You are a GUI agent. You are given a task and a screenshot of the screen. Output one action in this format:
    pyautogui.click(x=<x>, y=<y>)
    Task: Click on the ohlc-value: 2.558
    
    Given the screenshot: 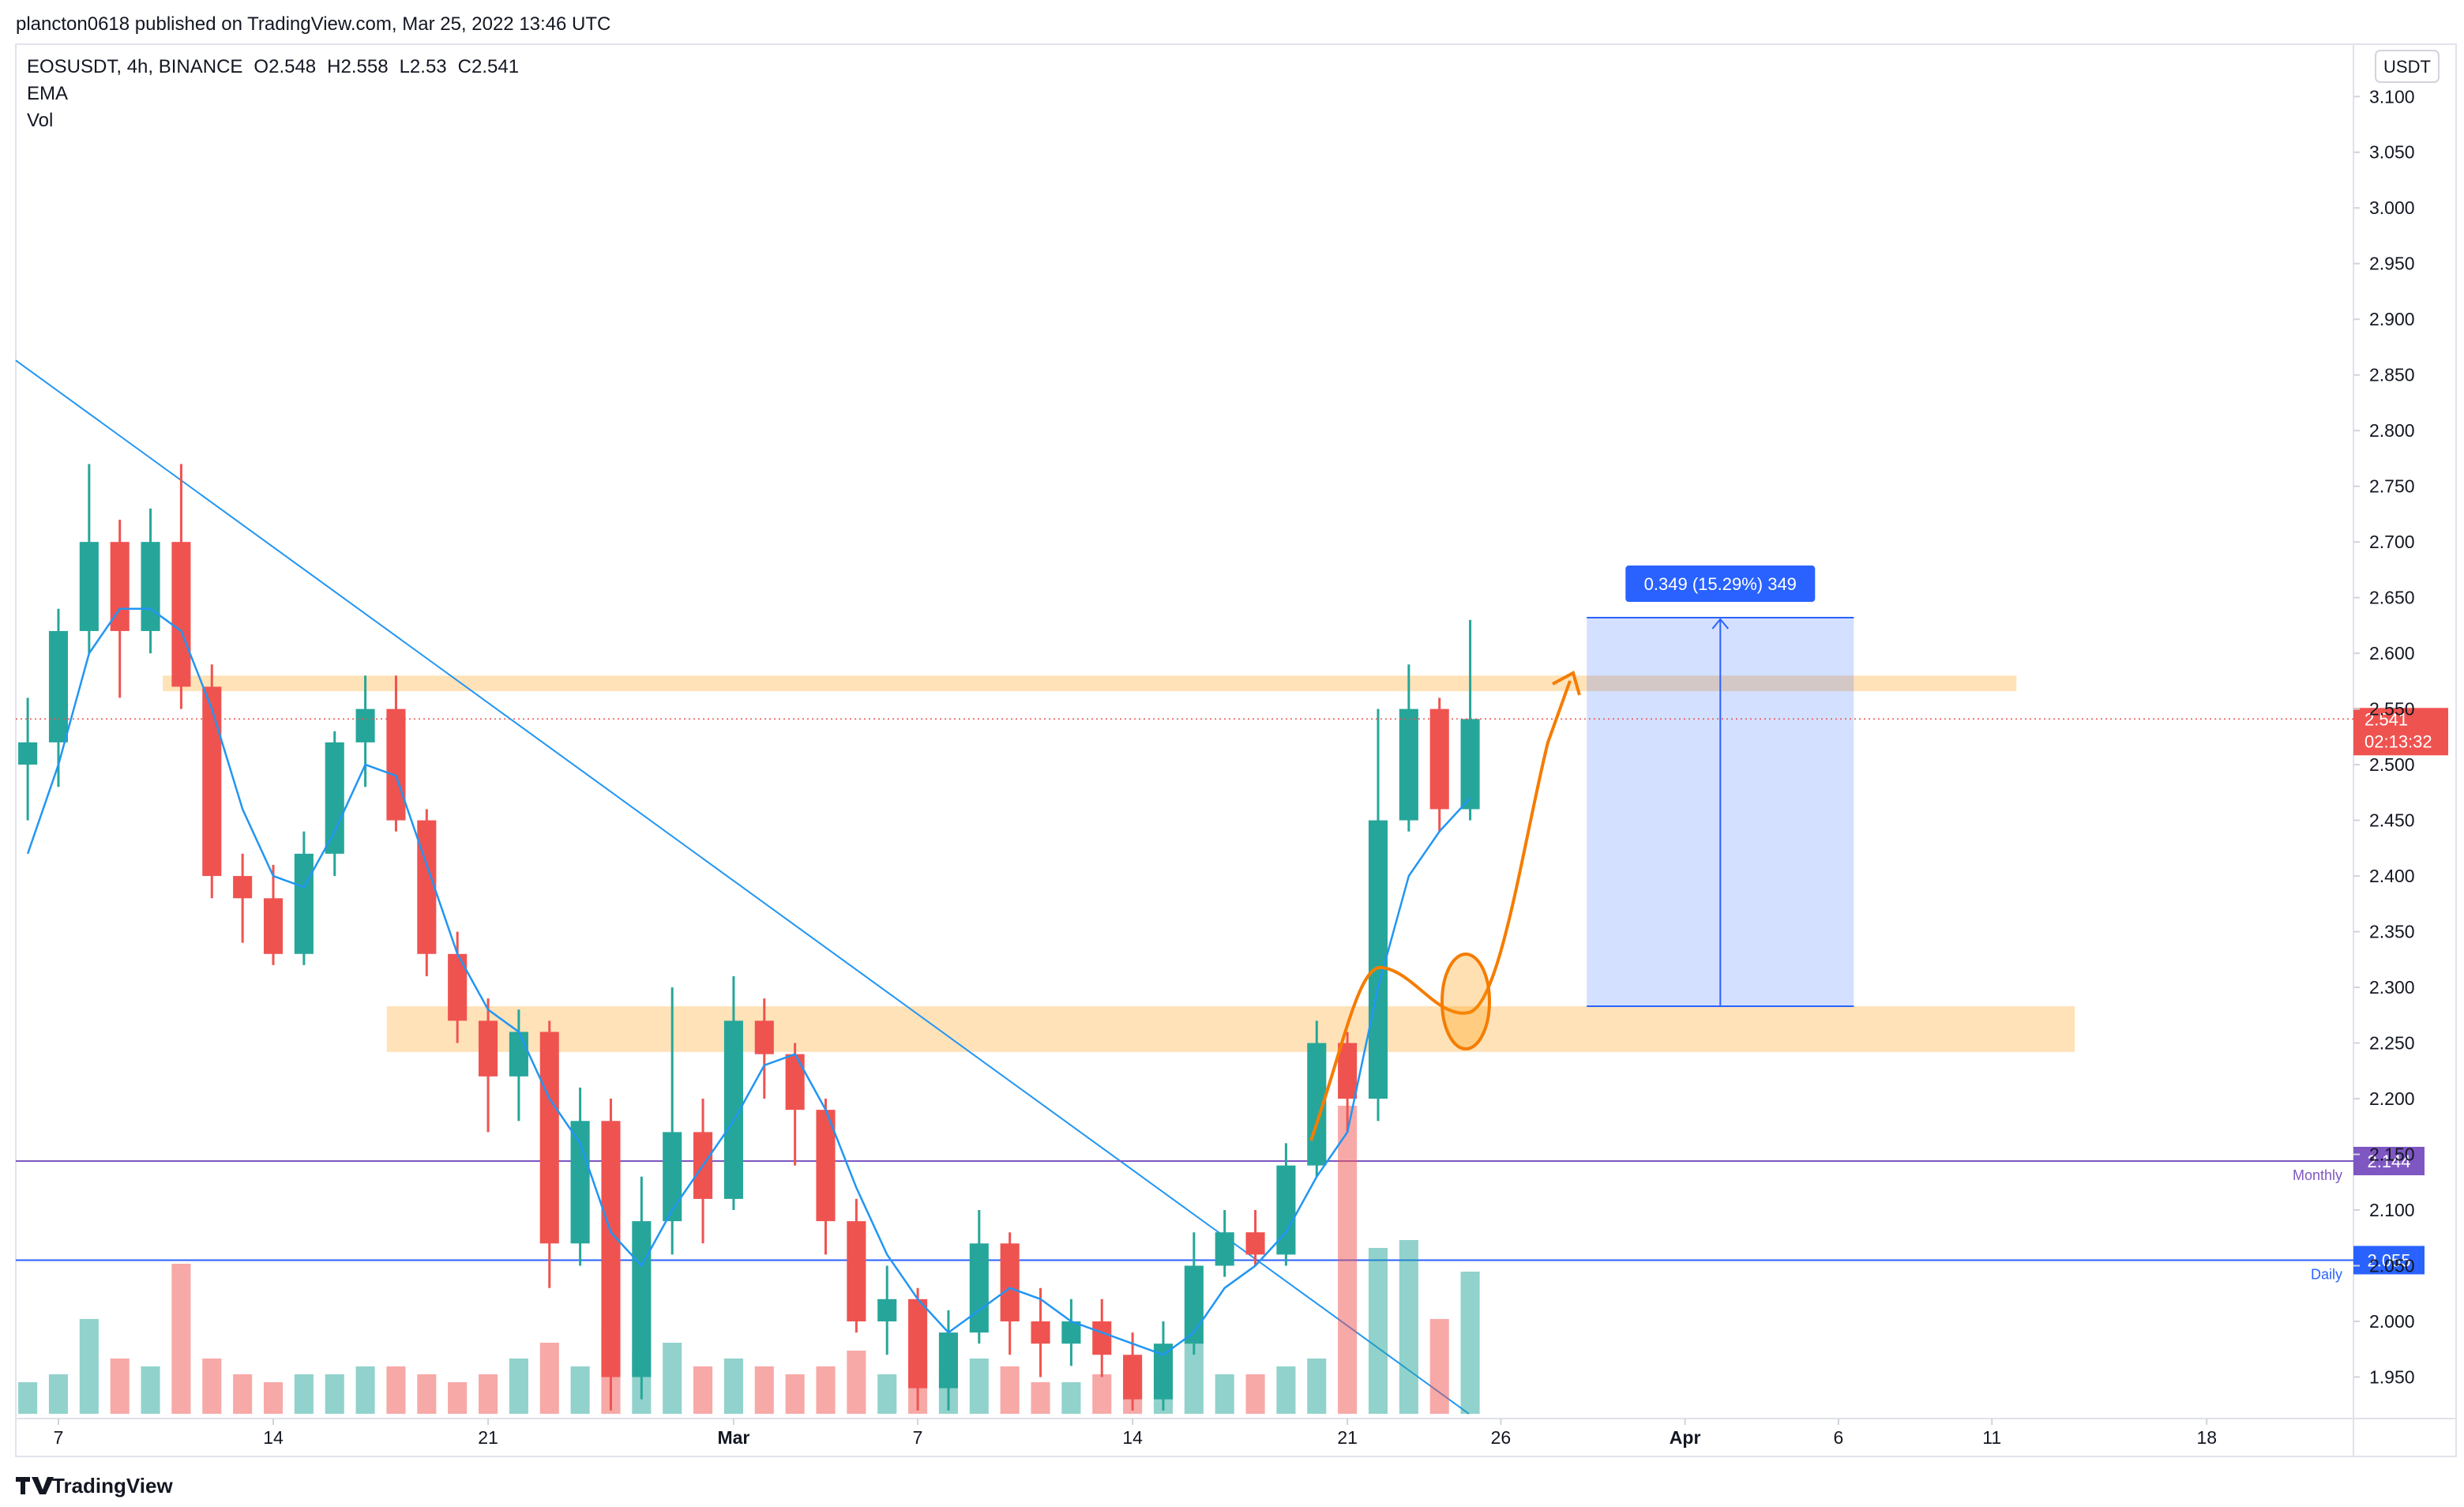 What is the action you would take?
    pyautogui.click(x=365, y=66)
    